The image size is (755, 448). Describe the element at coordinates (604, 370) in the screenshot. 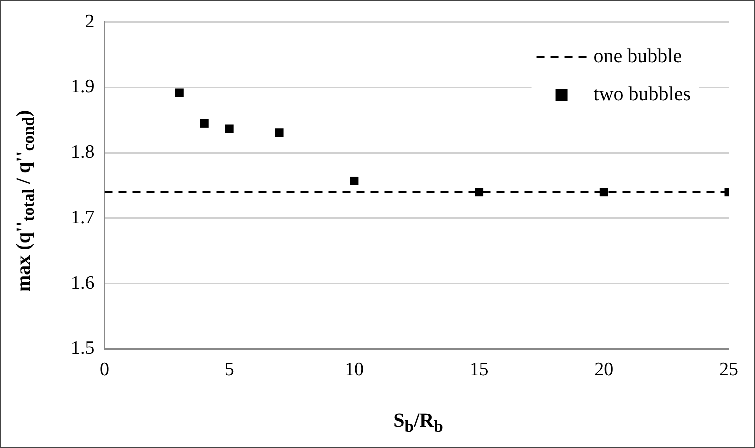

I see `x-tick-label: 20` at that location.